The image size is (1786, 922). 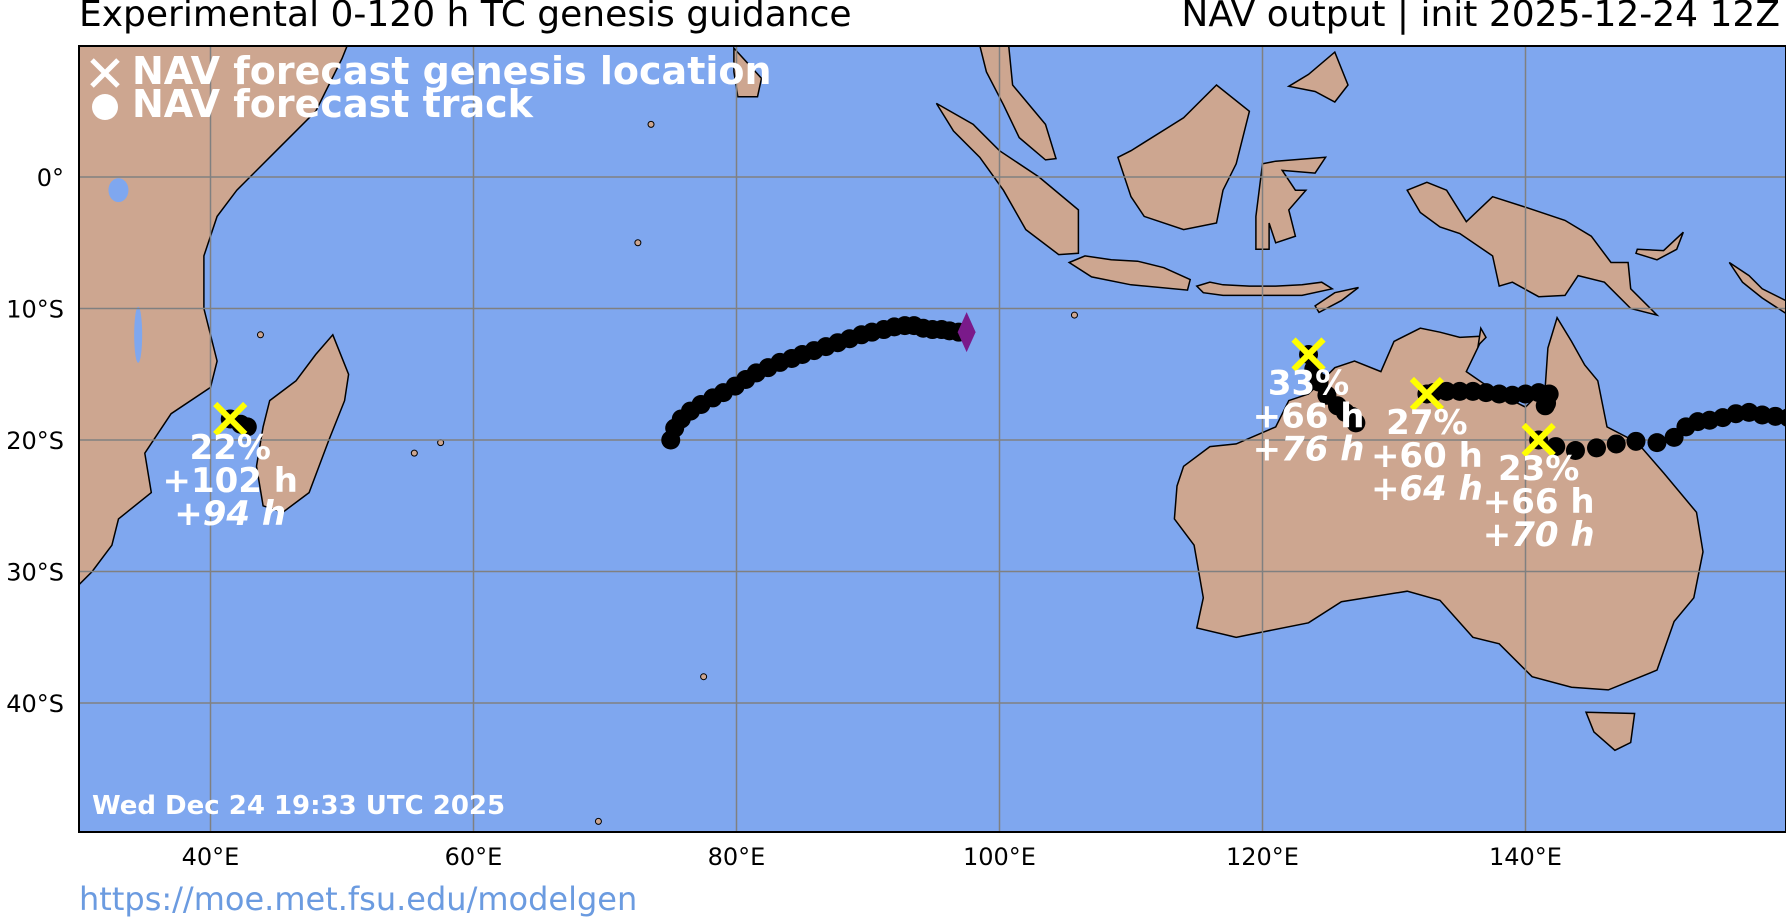 What do you see at coordinates (966, 332) in the screenshot?
I see `storm-marker` at bounding box center [966, 332].